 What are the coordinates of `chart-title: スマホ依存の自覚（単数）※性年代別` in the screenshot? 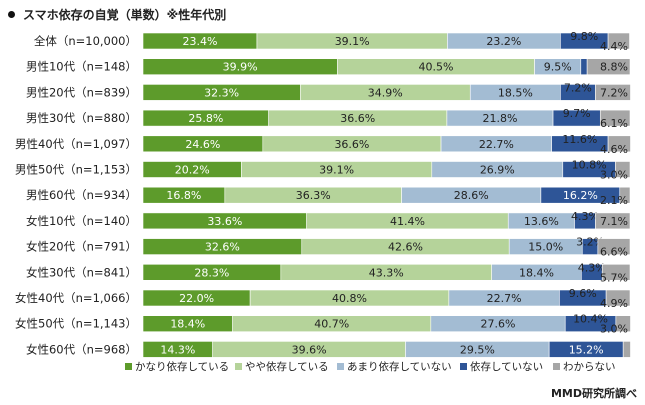 It's located at (117, 14).